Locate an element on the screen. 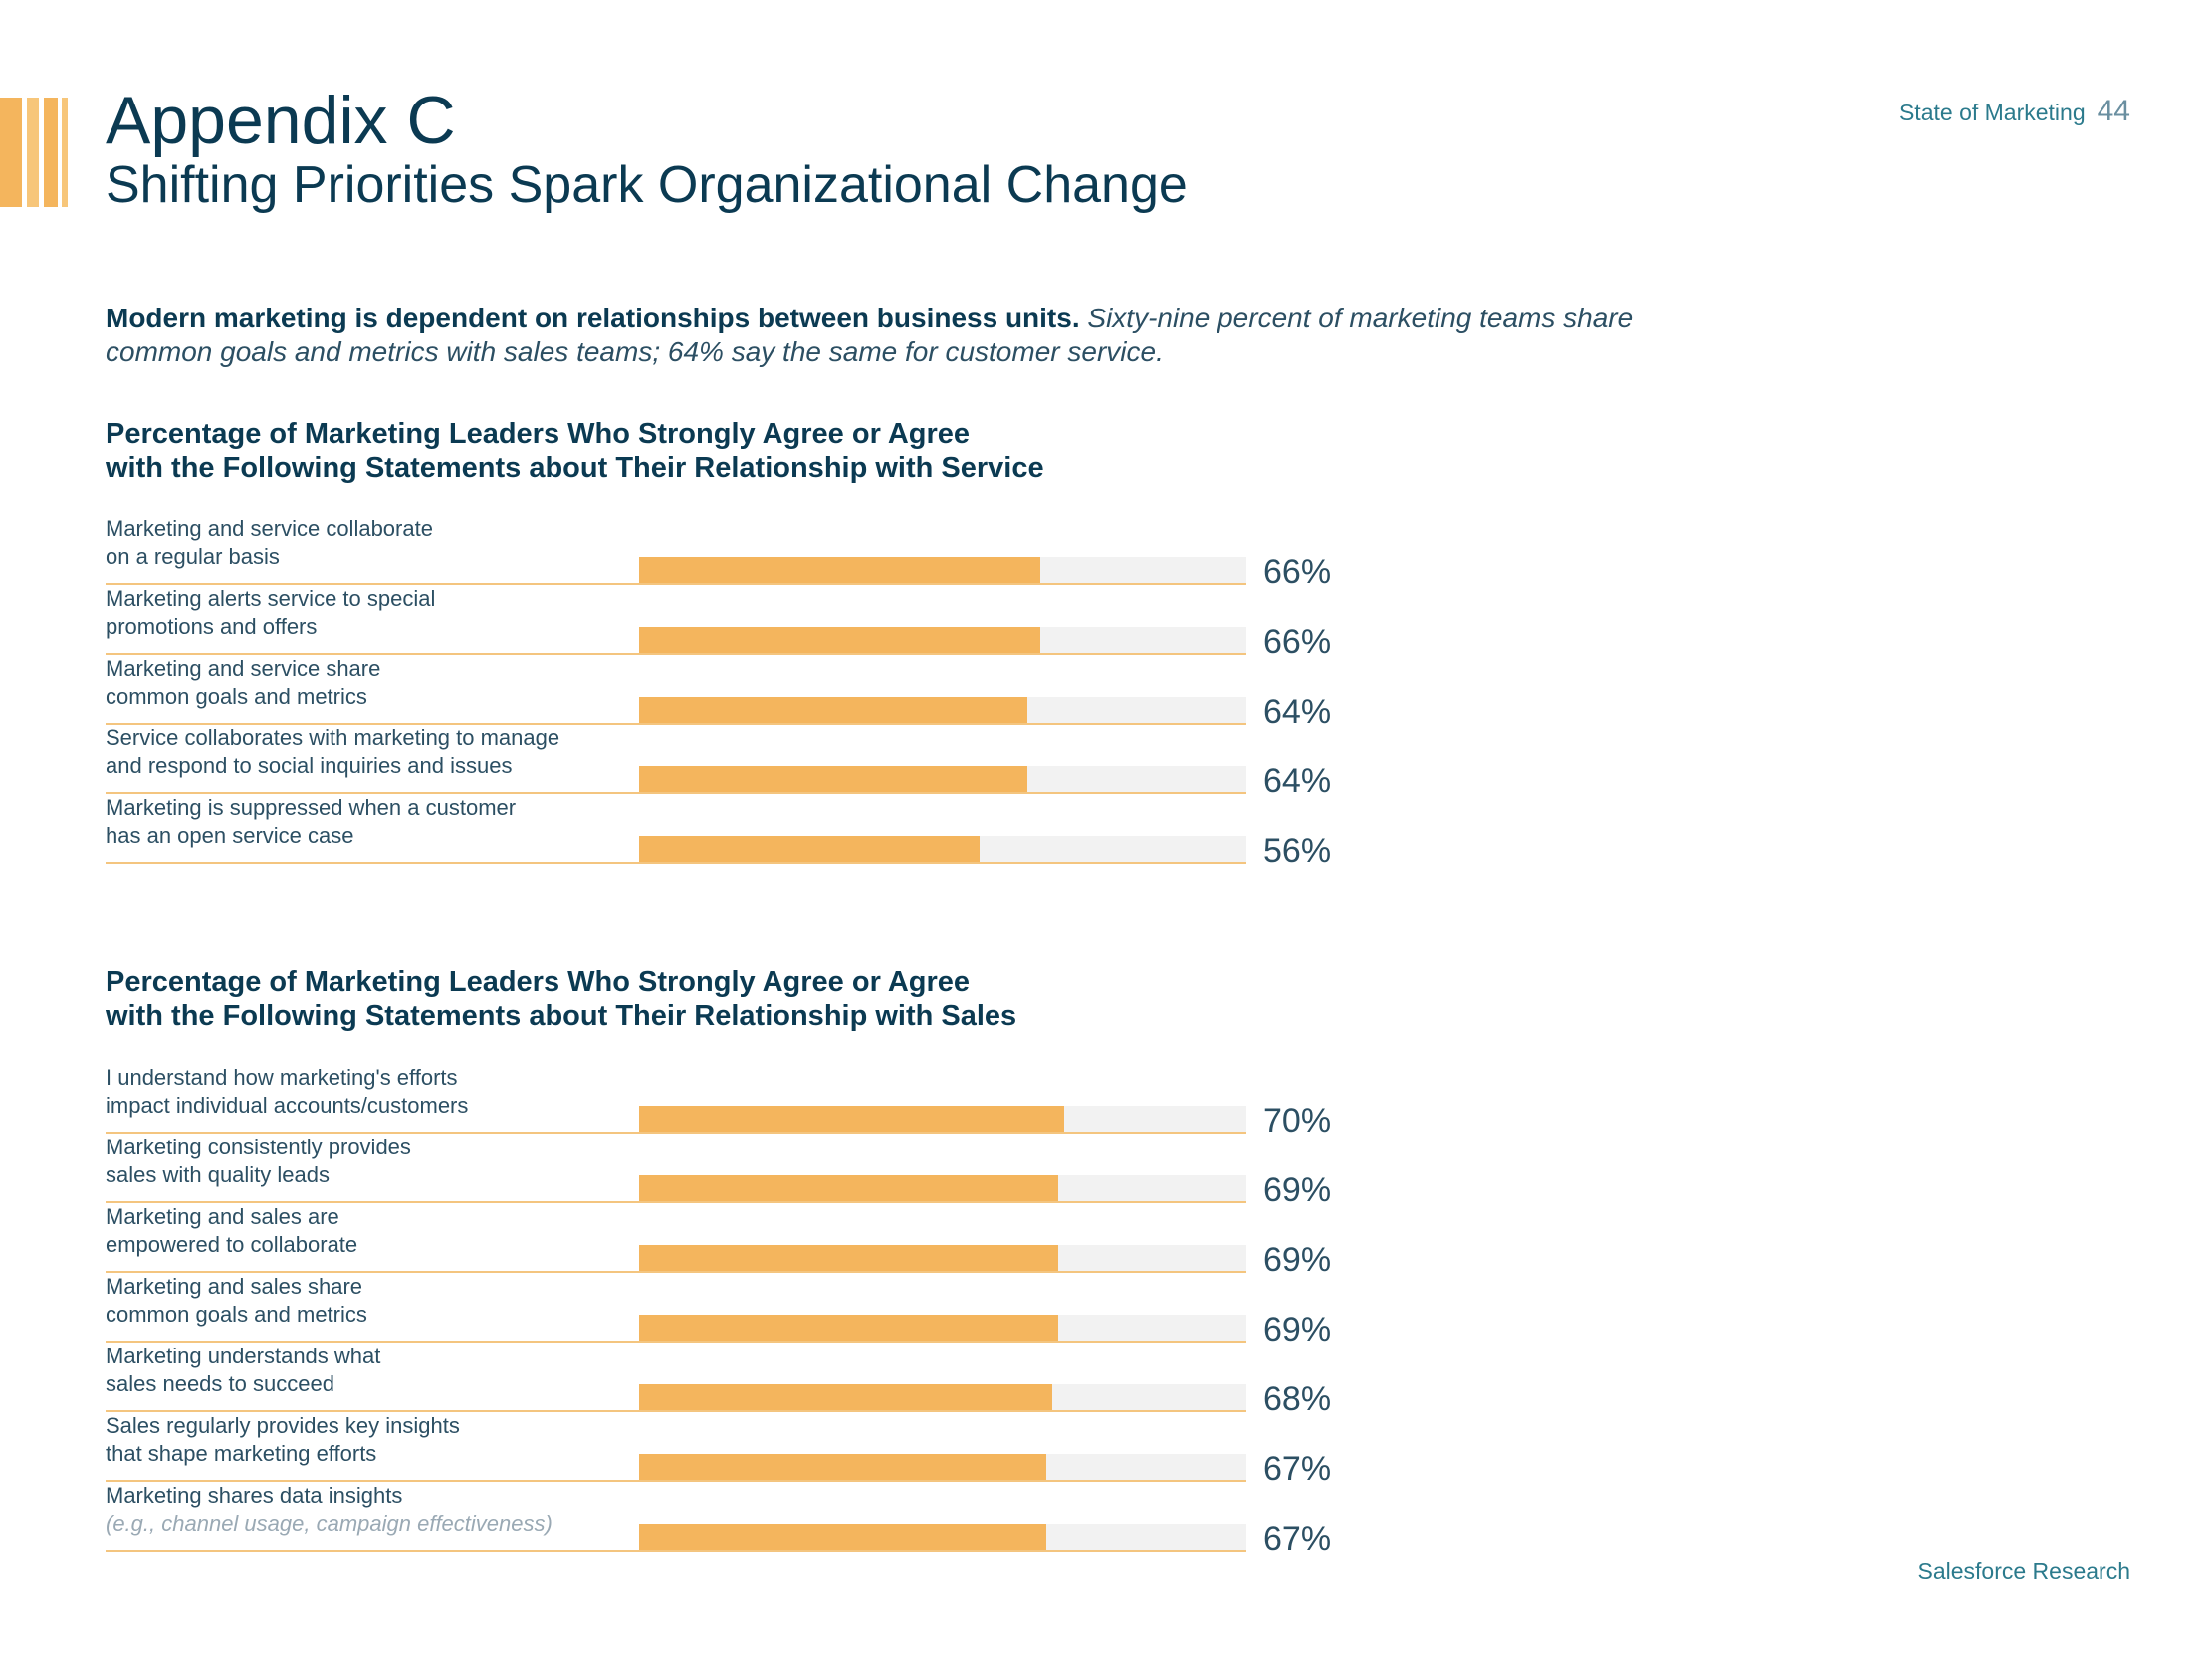 The width and height of the screenshot is (2212, 1659). category-label-line-2: impact individual accounts/customers is located at coordinates (287, 1105).